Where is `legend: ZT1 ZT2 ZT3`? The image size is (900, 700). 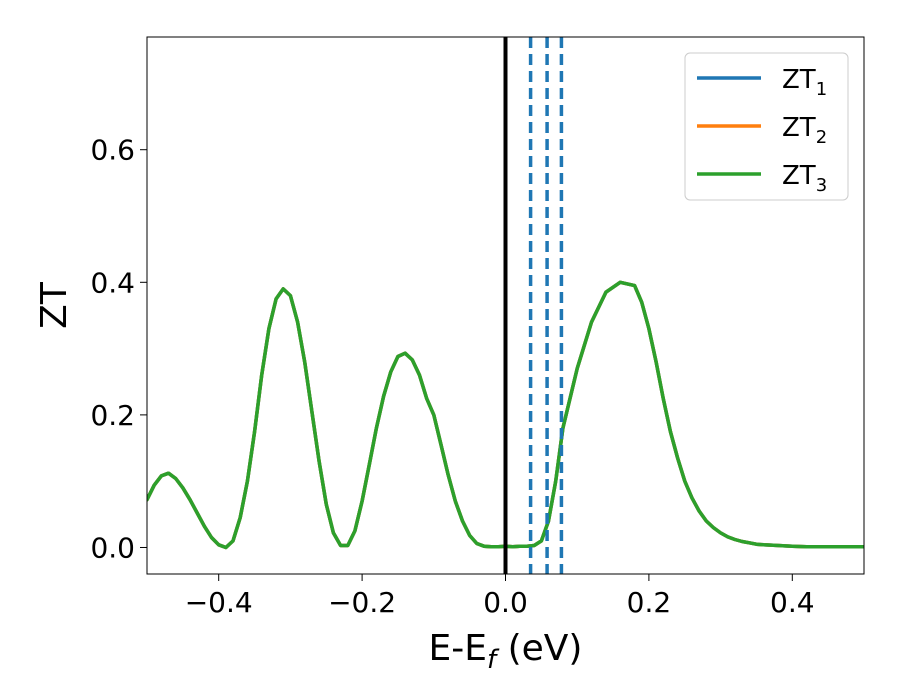
legend: ZT1 ZT2 ZT3 is located at coordinates (766, 126).